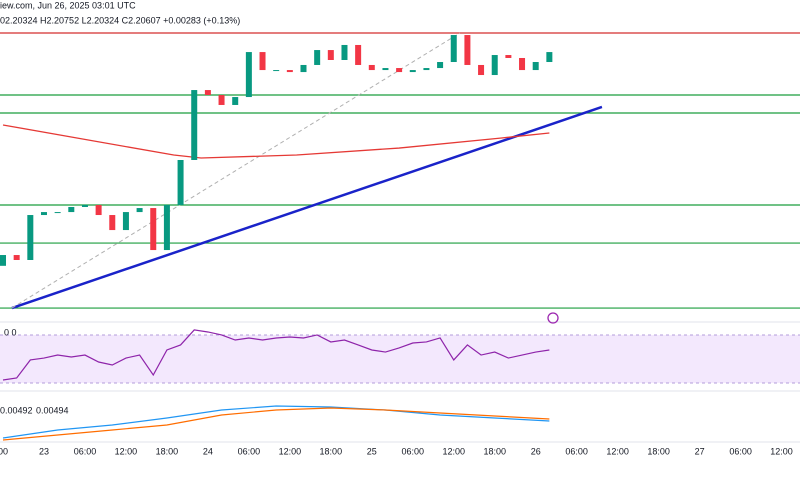  What do you see at coordinates (10, 332) in the screenshot?
I see `pane-label: 0 0` at bounding box center [10, 332].